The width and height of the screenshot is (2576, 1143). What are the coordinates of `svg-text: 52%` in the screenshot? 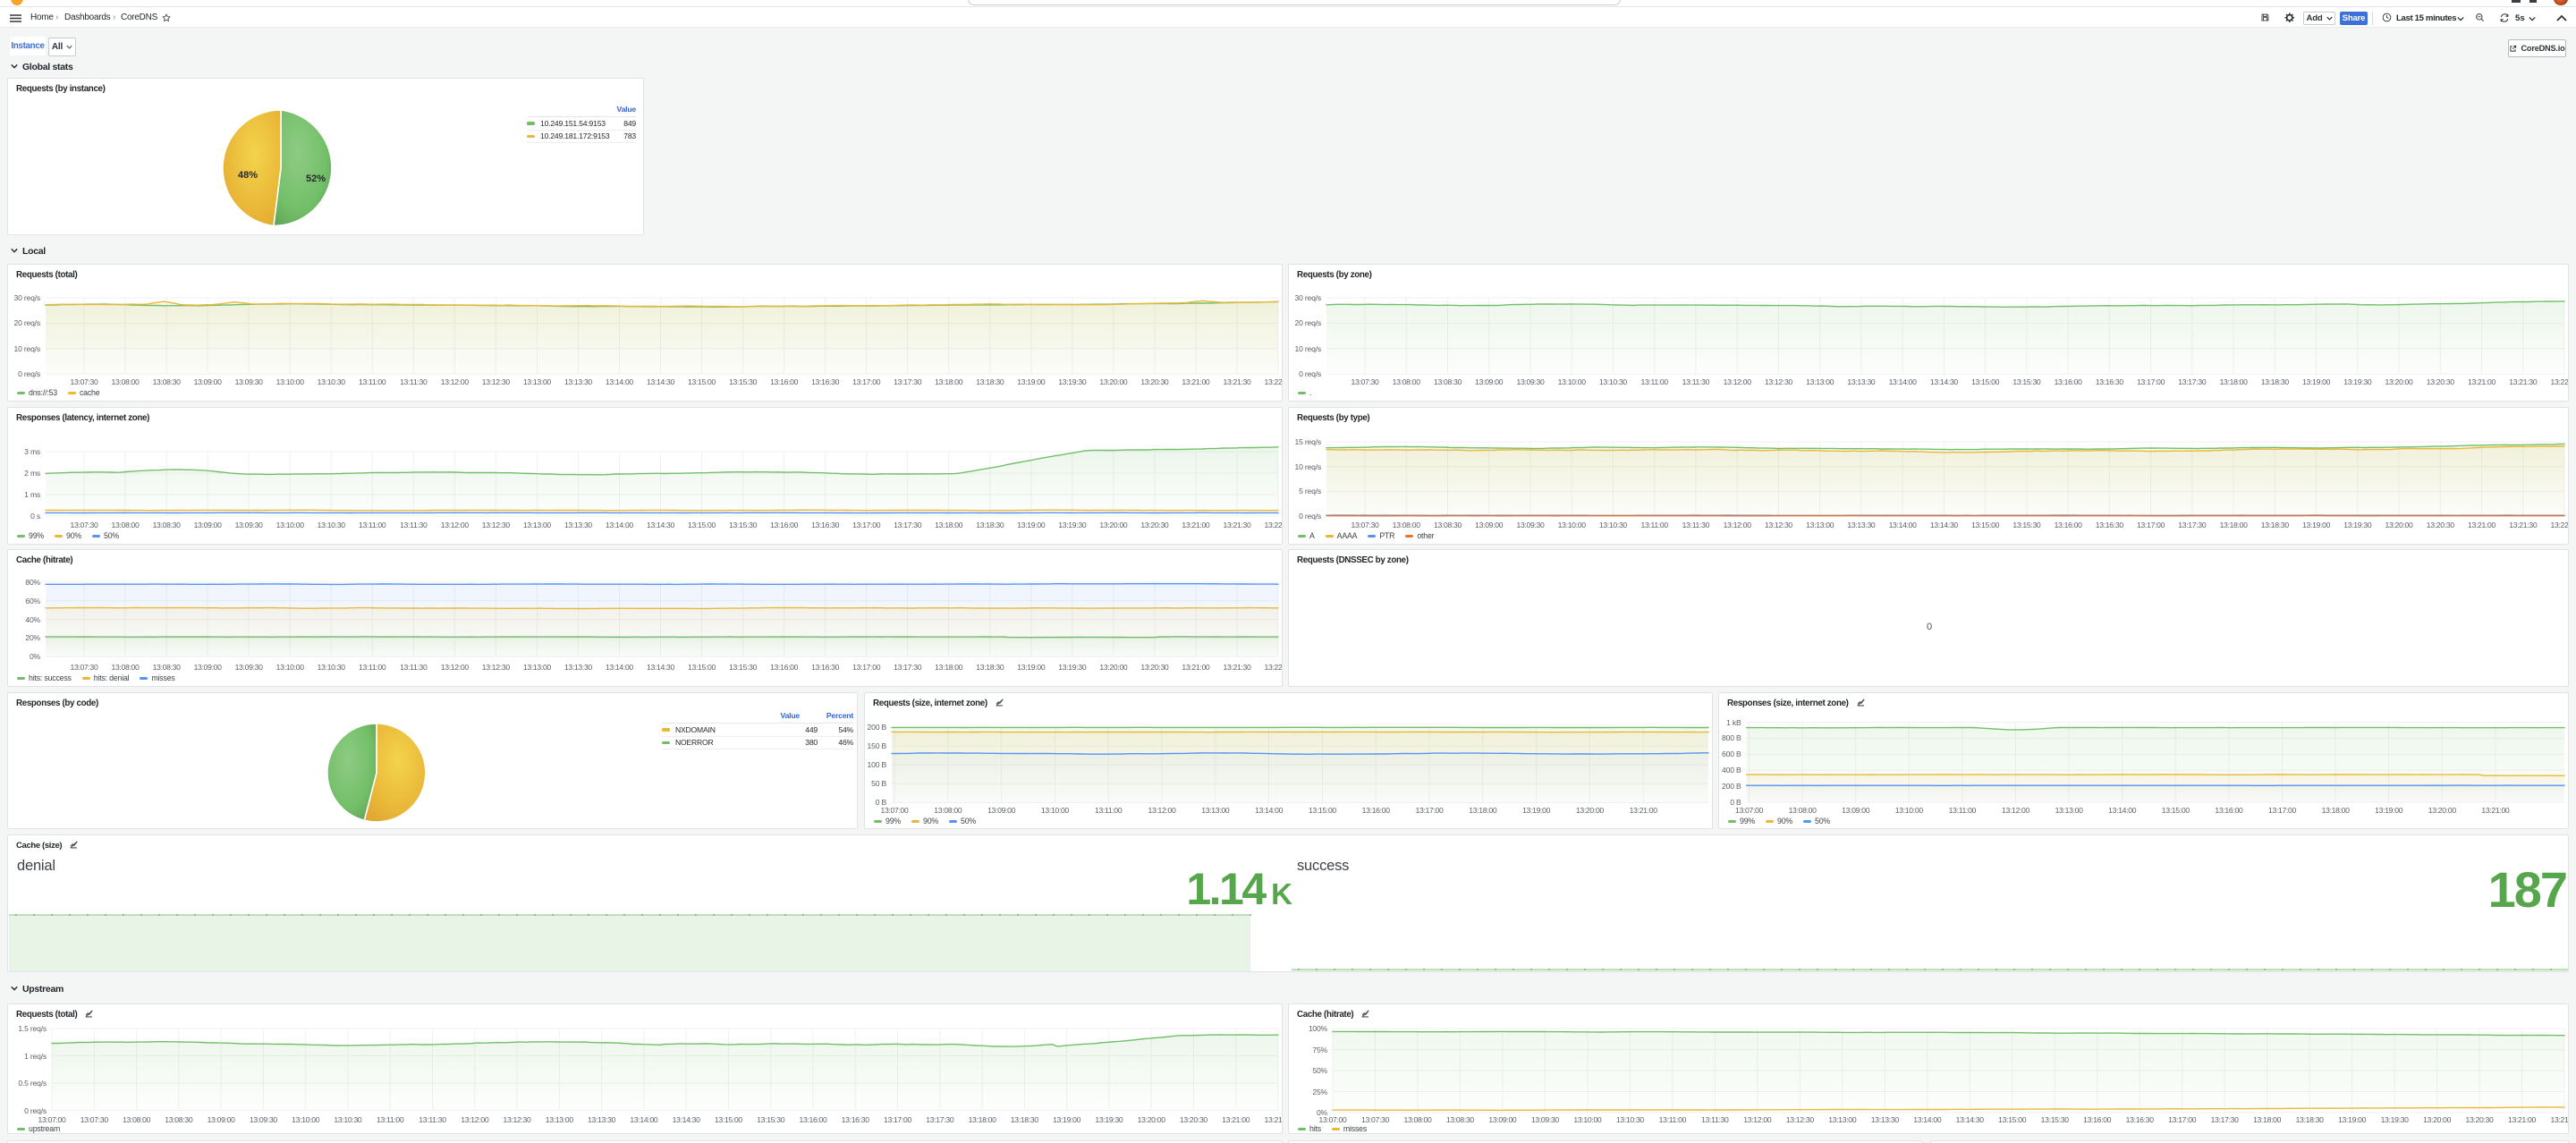 It's located at (316, 179).